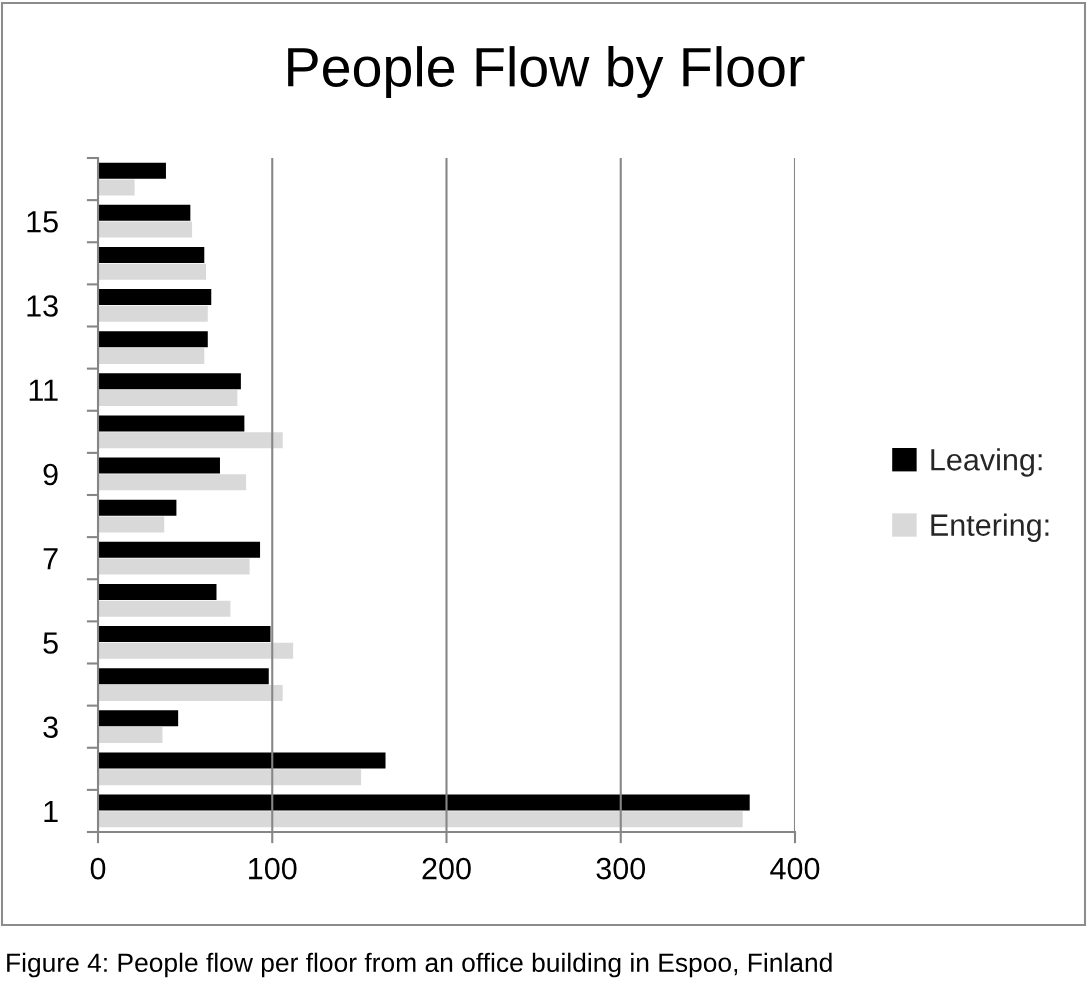  What do you see at coordinates (990, 527) in the screenshot?
I see `legend-label: Entering:` at bounding box center [990, 527].